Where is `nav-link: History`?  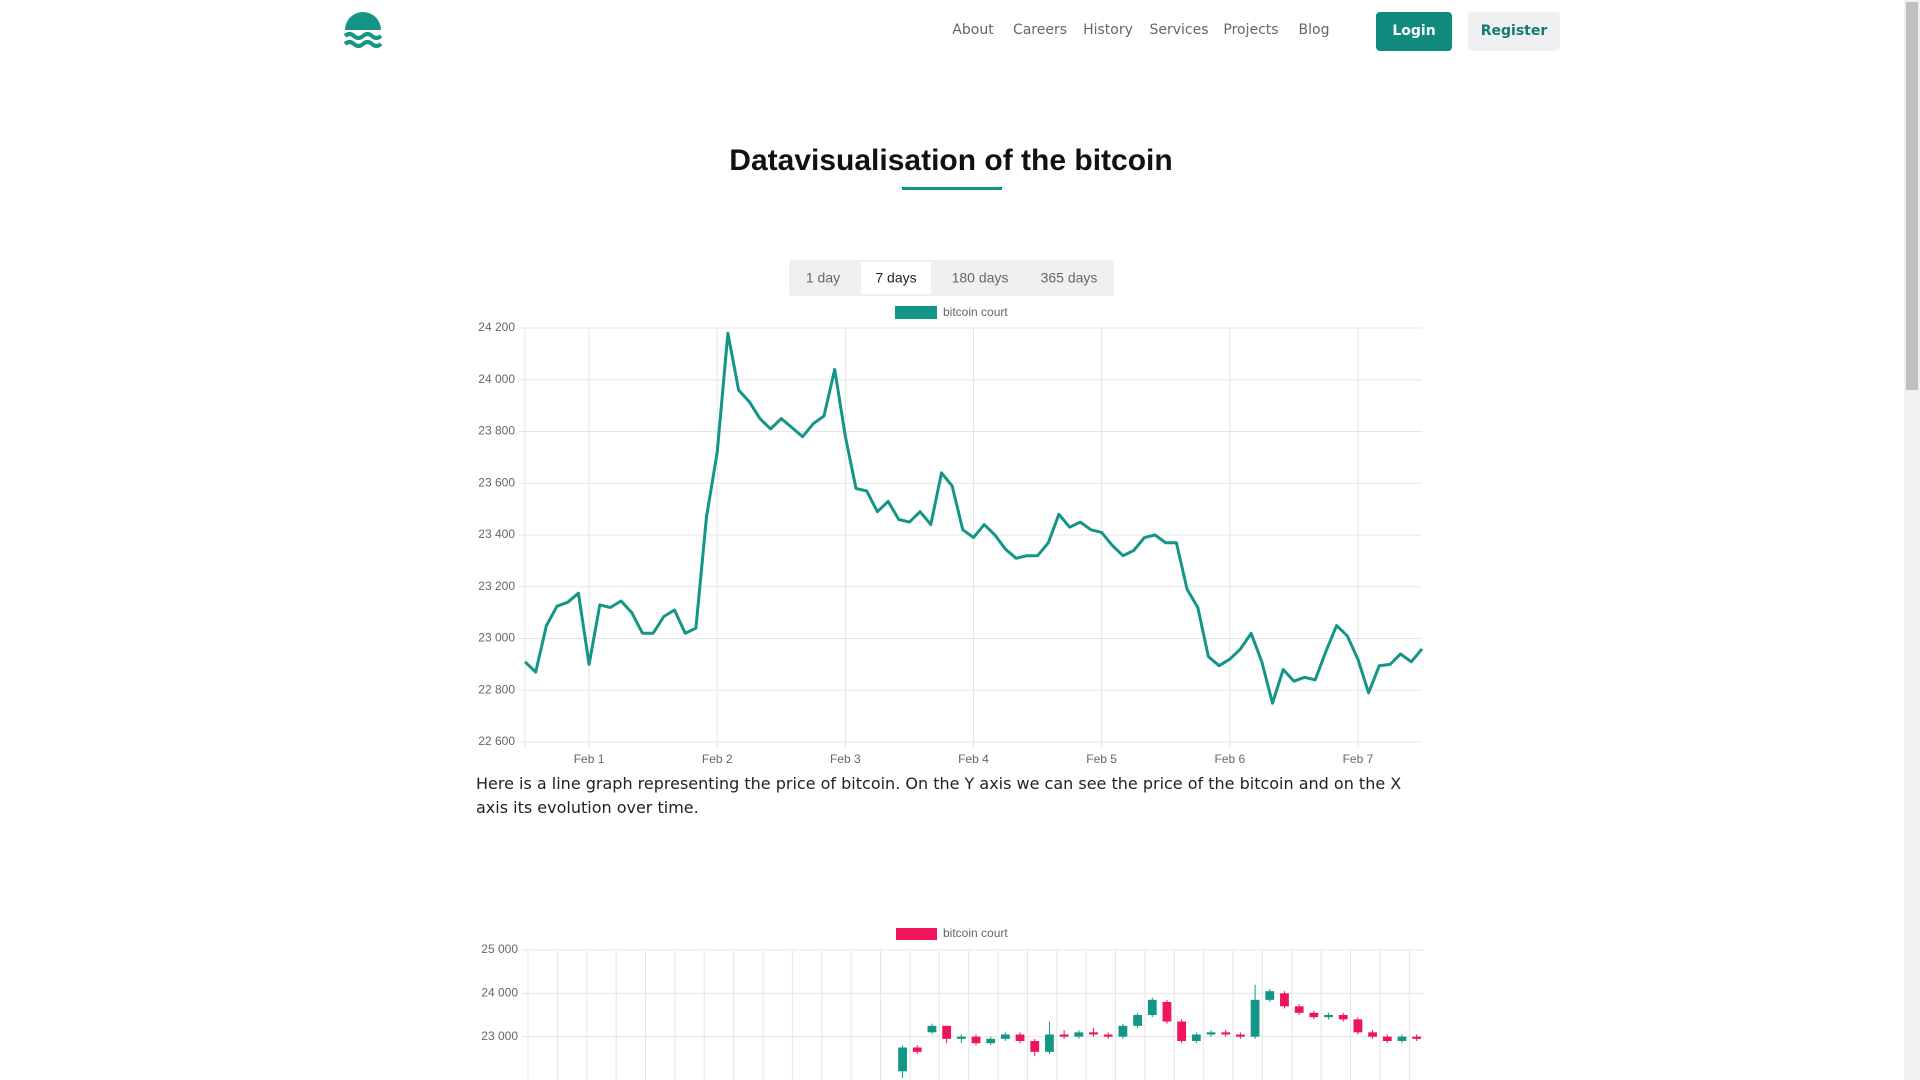 nav-link: History is located at coordinates (1108, 30).